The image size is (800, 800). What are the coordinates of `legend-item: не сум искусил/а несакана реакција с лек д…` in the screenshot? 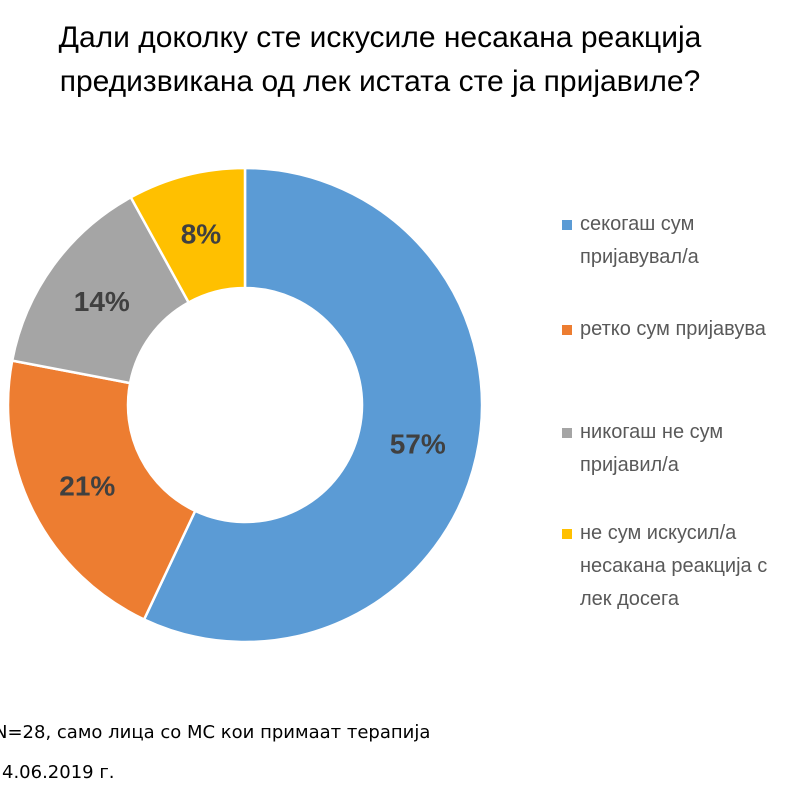 It's located at (664, 566).